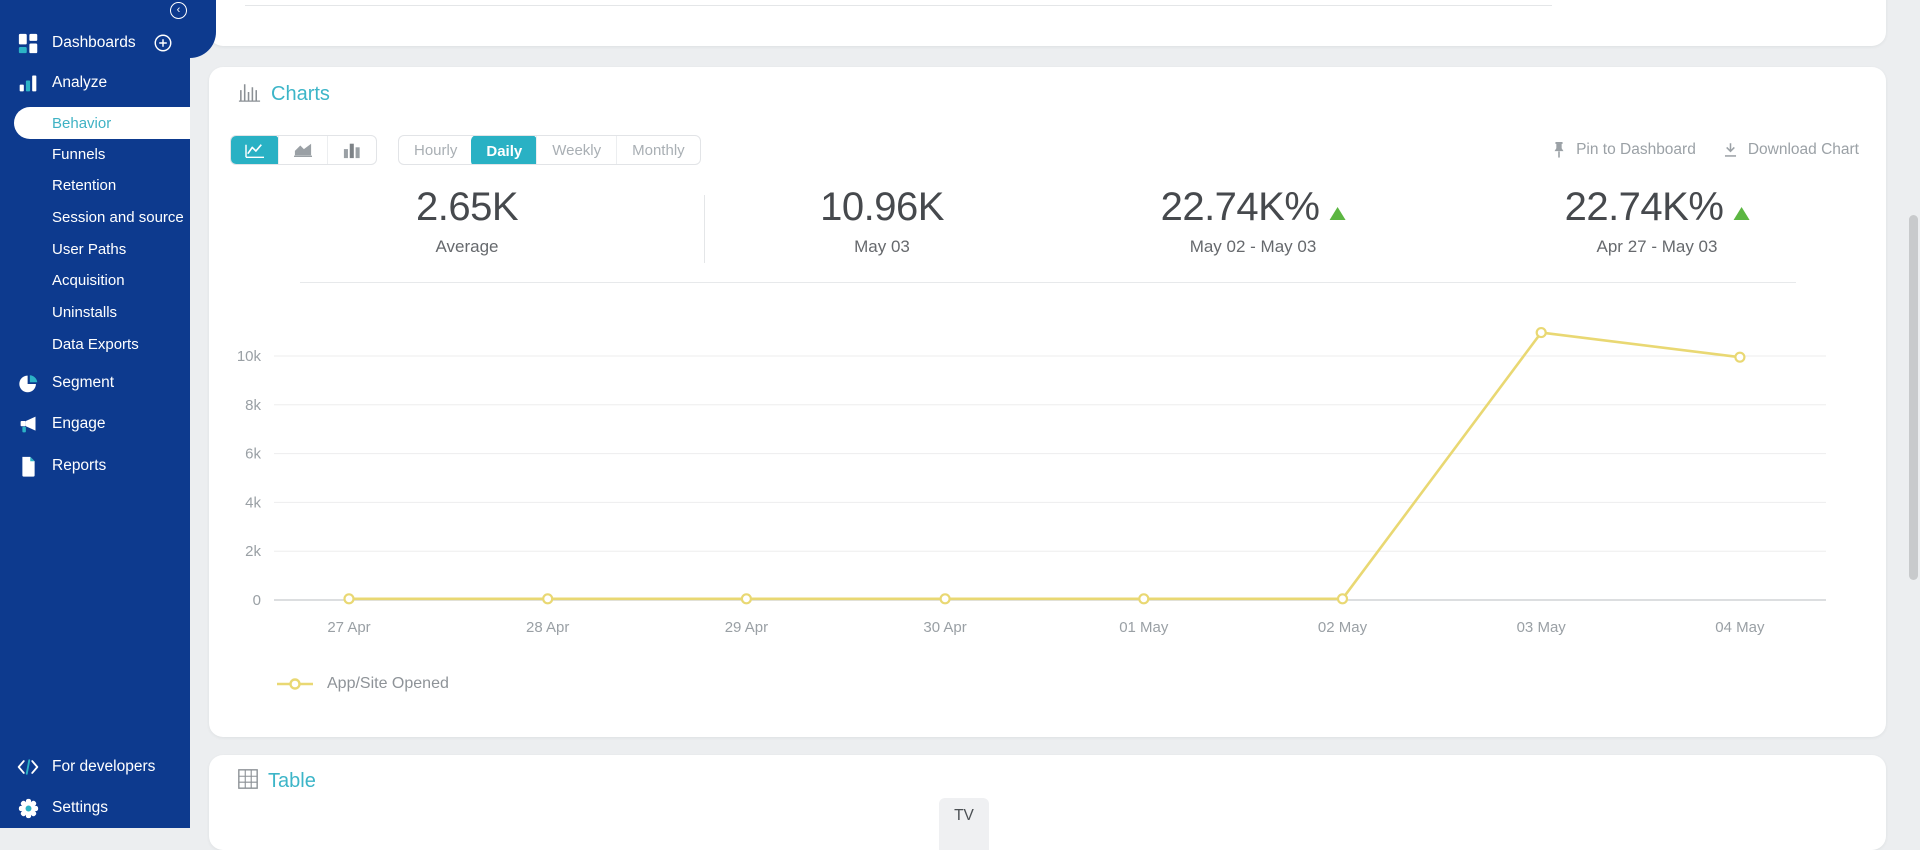 Image resolution: width=1920 pixels, height=850 pixels. I want to click on sidebar-item-segment: Segment, so click(95, 383).